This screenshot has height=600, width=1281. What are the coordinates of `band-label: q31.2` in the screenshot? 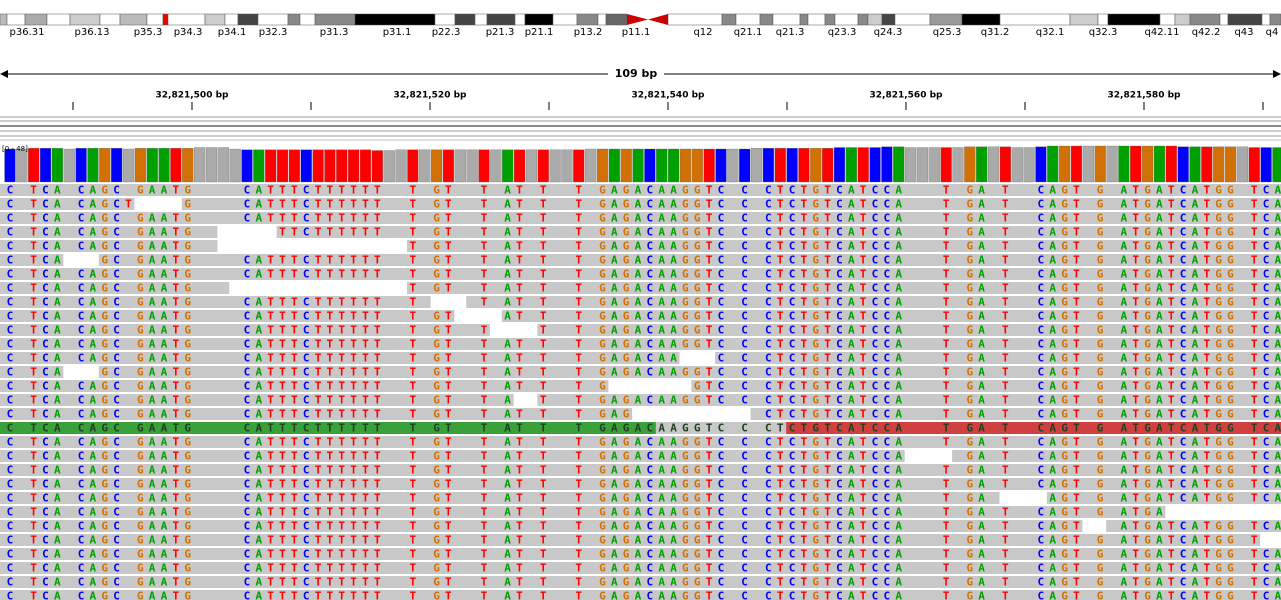 It's located at (995, 32).